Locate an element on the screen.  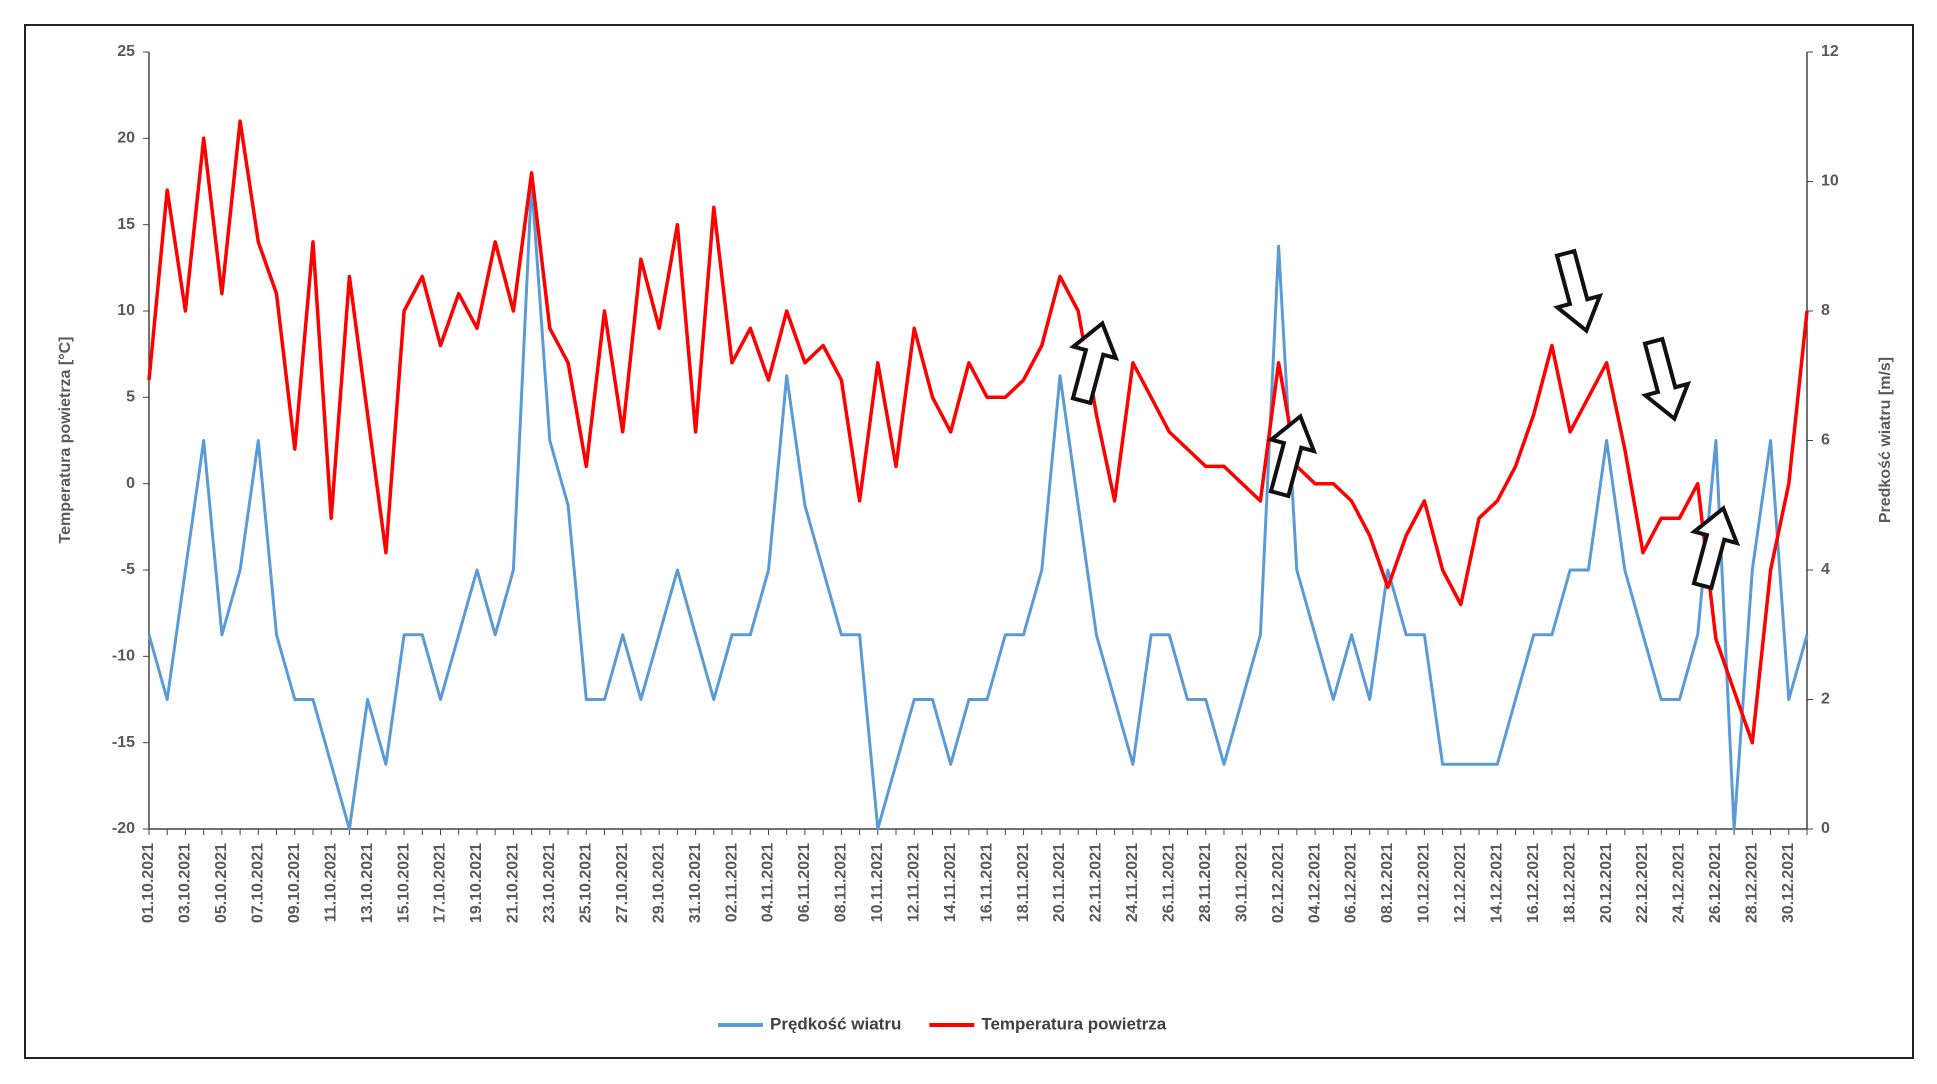
y2-tick-label: 2 is located at coordinates (1825, 699).